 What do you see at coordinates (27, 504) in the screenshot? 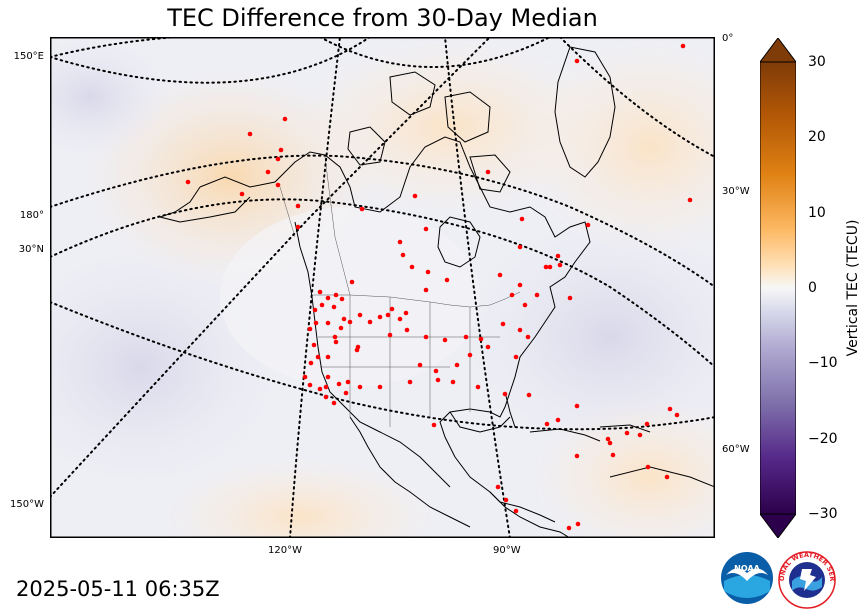
I see `edge-label-left: 150°W` at bounding box center [27, 504].